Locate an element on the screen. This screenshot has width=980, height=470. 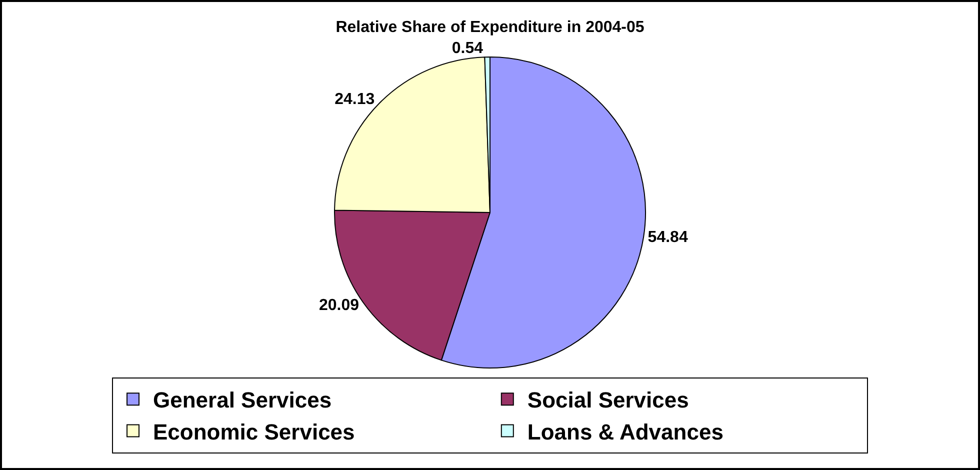
data-label: 0.54 is located at coordinates (468, 49).